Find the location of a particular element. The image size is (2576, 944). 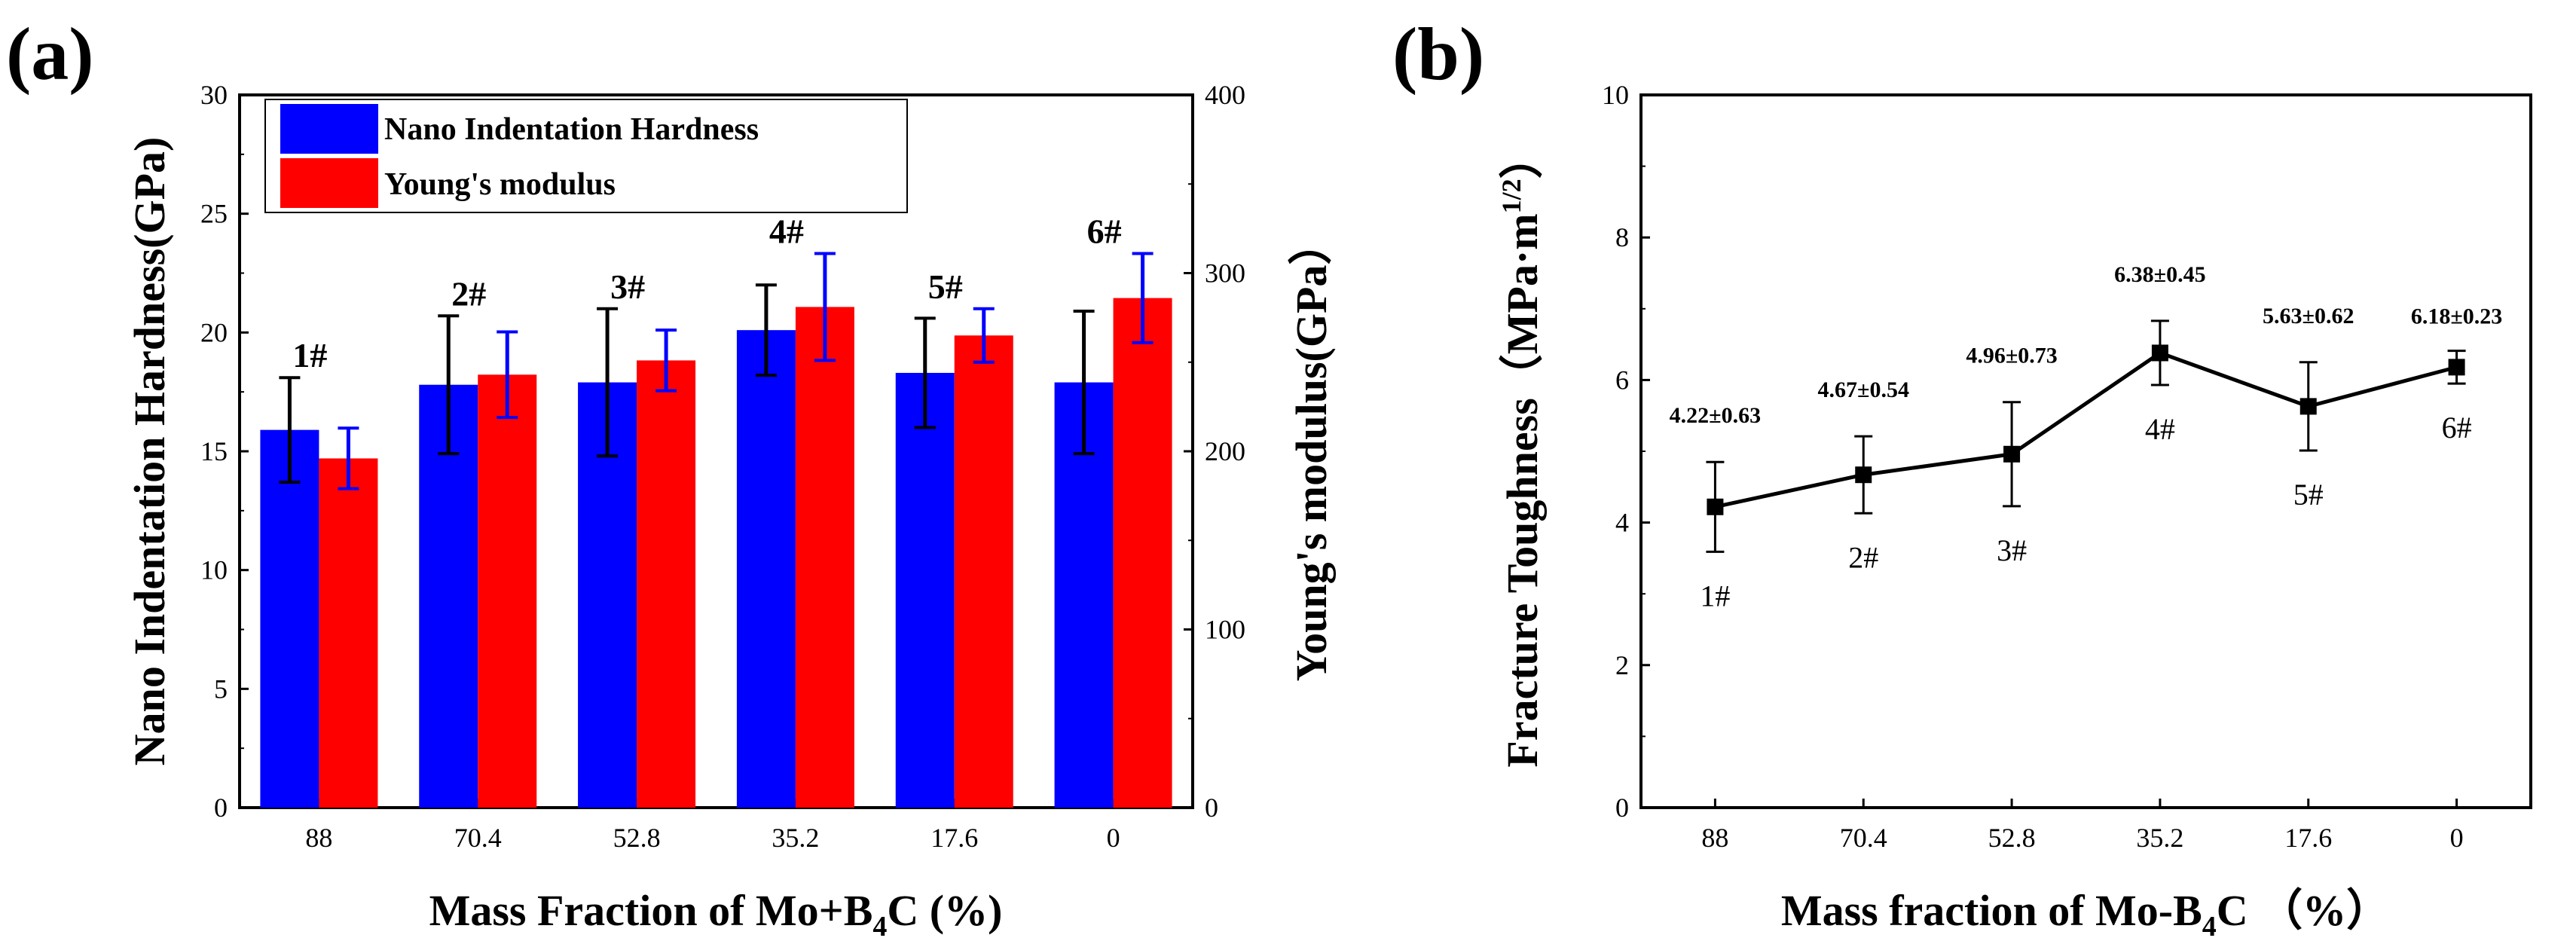

toughness-data-label: 4.22±0.63 is located at coordinates (1715, 416).